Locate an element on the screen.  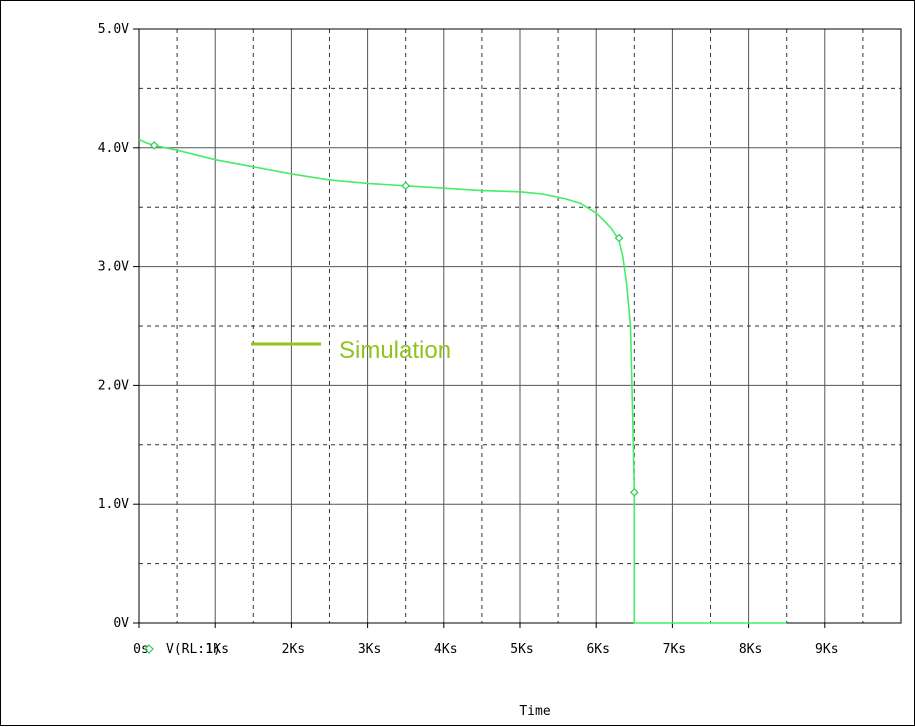
x-tick-label: 0s is located at coordinates (141, 649).